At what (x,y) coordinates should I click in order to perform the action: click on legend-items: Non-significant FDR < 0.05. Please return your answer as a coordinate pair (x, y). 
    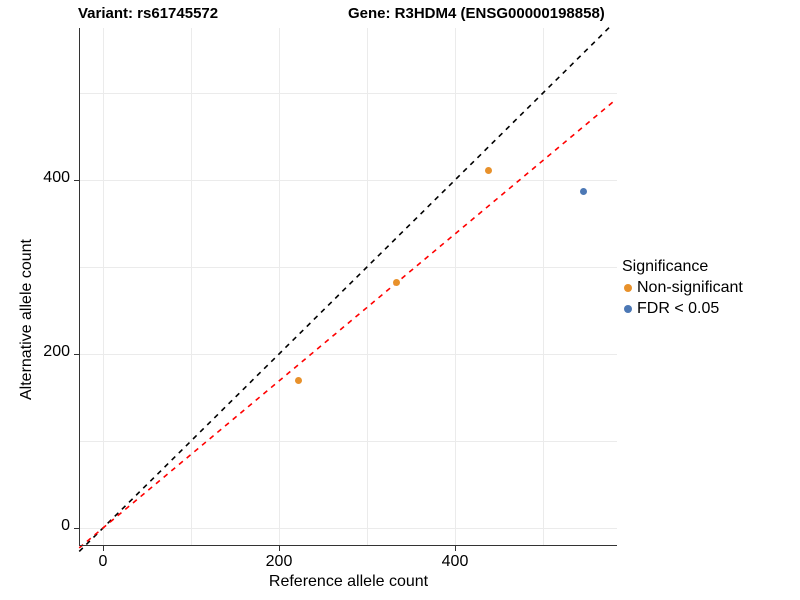
    Looking at the image, I should click on (709, 298).